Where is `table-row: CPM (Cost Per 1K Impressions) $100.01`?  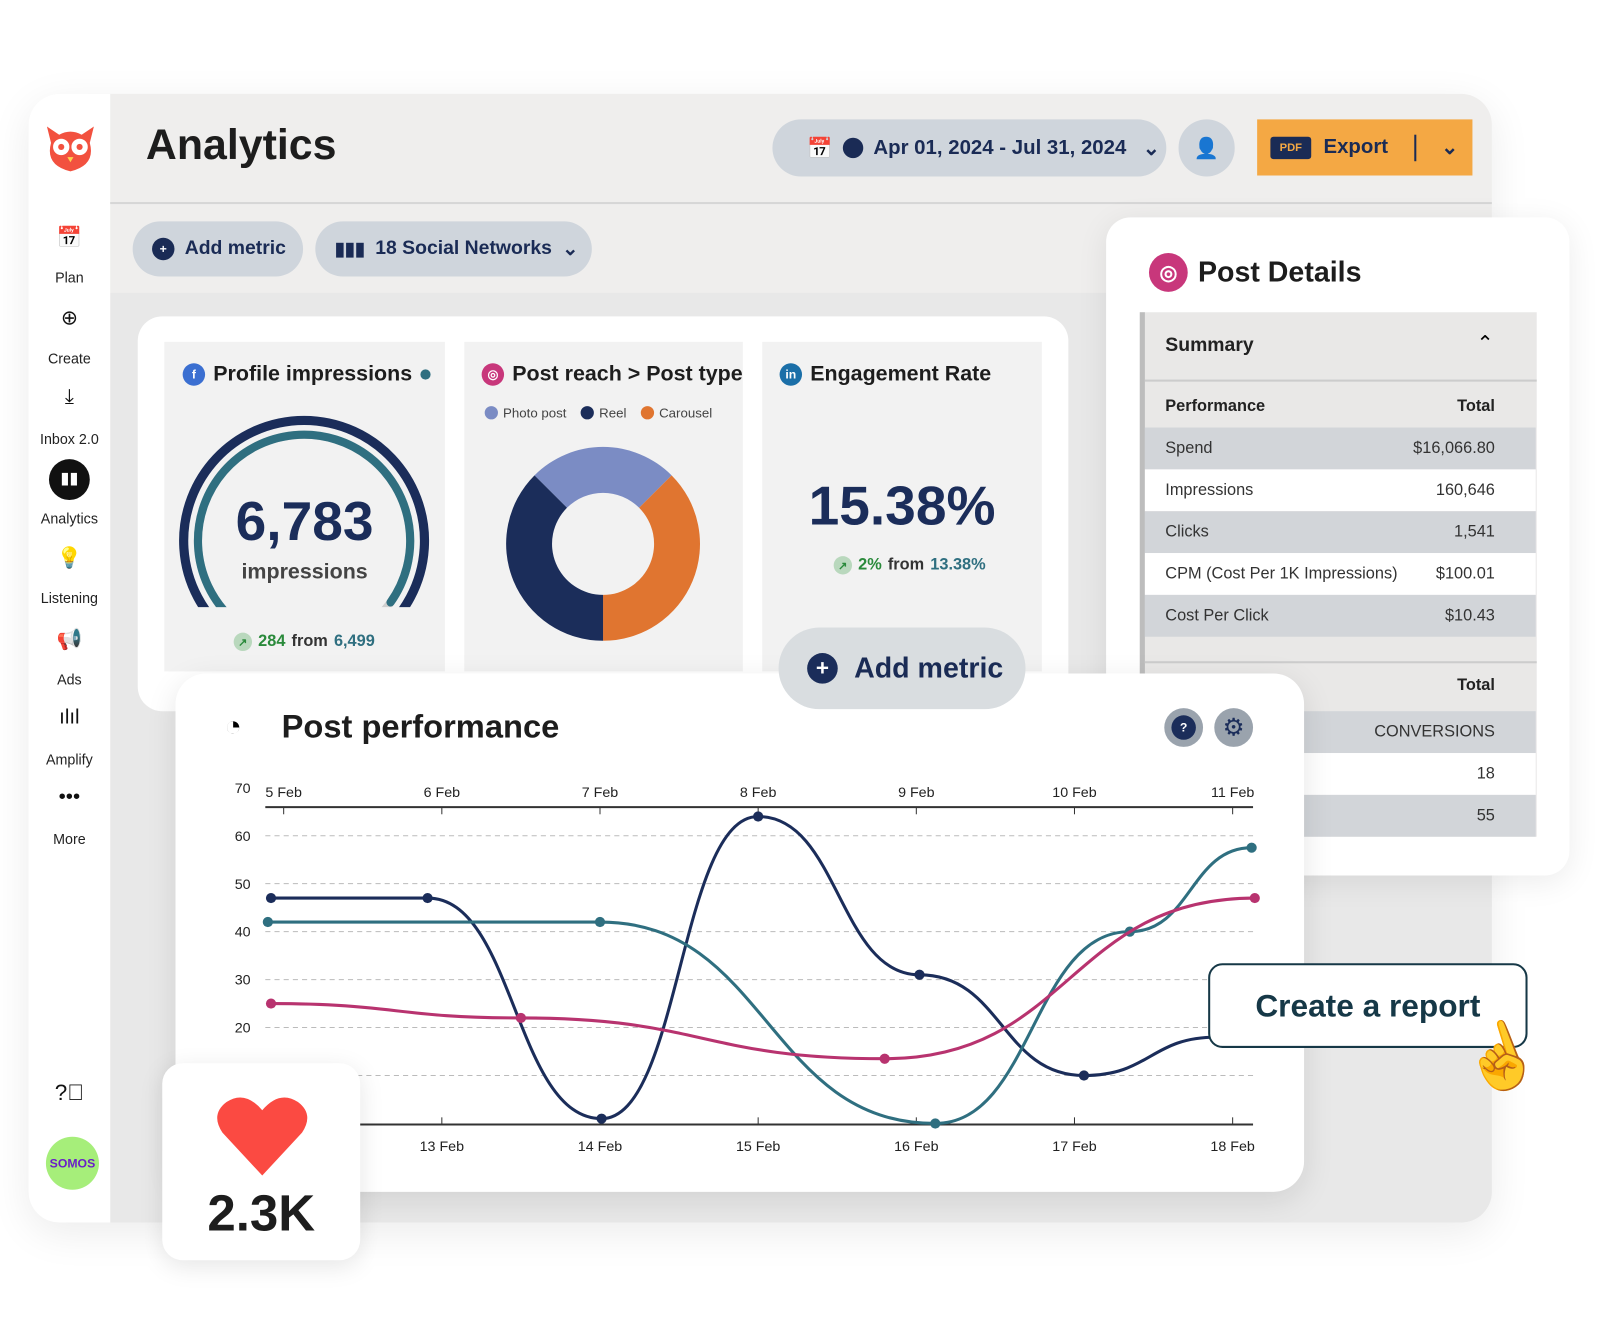 table-row: CPM (Cost Per 1K Impressions) $100.01 is located at coordinates (1340, 574).